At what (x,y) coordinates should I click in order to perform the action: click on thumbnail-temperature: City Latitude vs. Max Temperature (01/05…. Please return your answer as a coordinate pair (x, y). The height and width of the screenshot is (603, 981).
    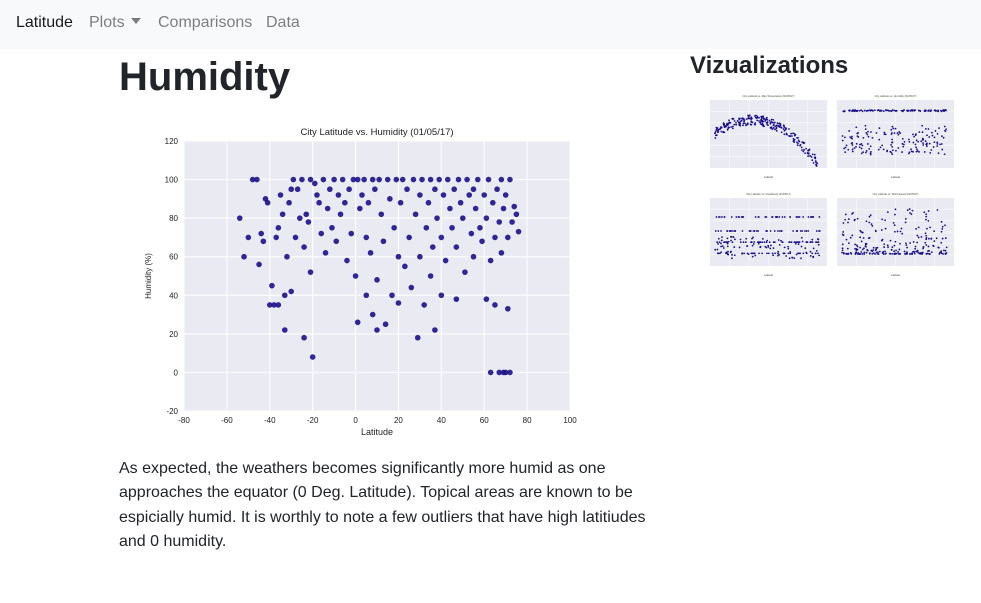
    Looking at the image, I should click on (765, 137).